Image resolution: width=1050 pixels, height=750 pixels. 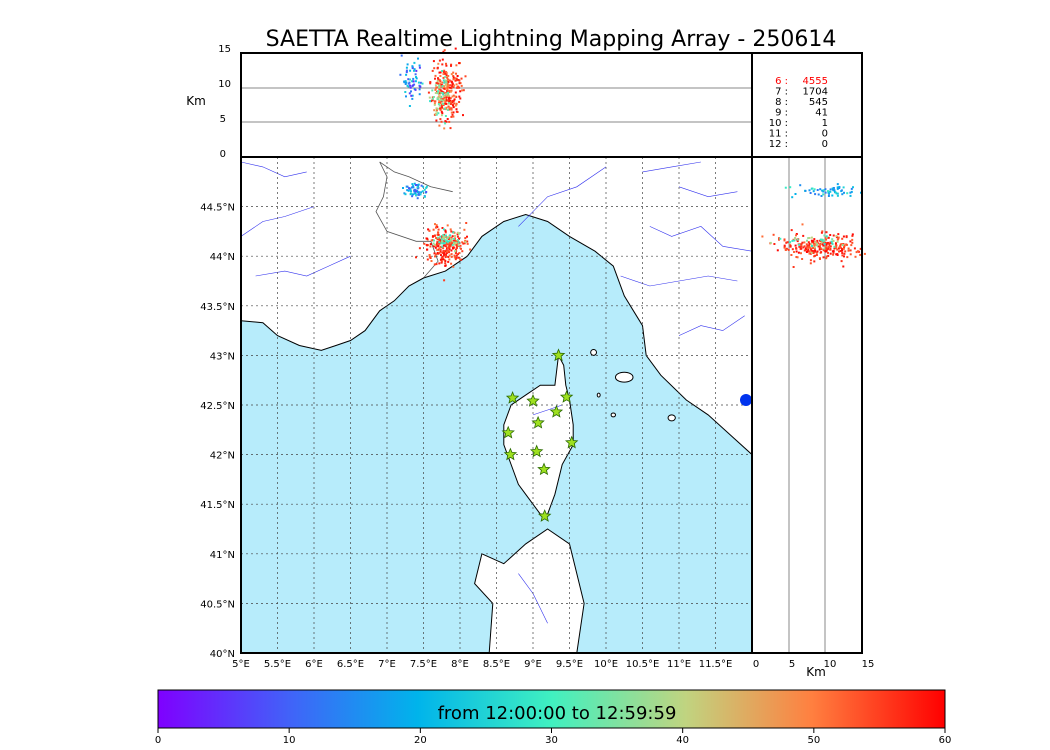 I want to click on longitude-tick: 9.5°E, so click(x=569, y=664).